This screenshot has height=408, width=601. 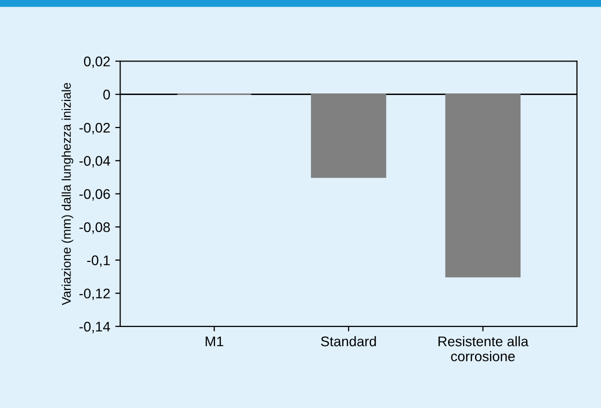 I want to click on y-tick-label: -0,08, so click(x=94, y=228).